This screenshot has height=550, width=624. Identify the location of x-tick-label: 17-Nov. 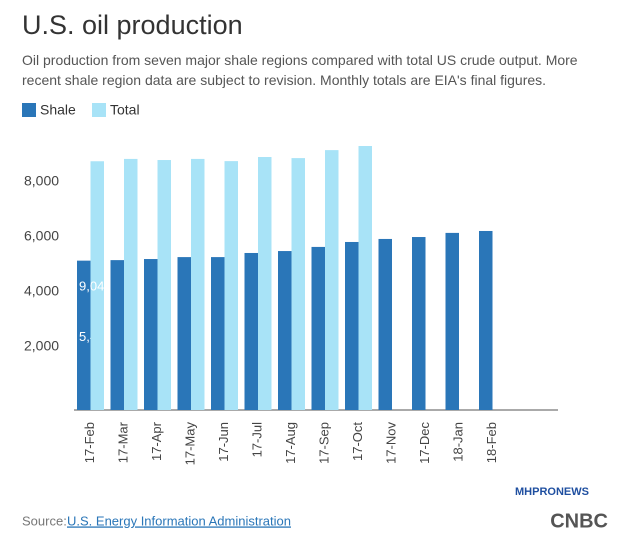
(390, 443).